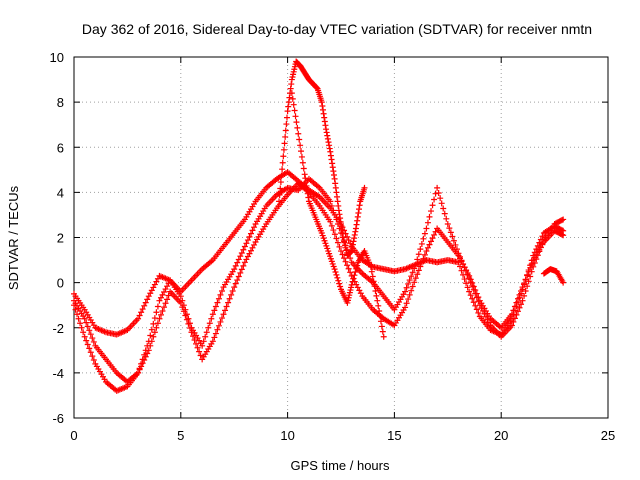  What do you see at coordinates (58, 373) in the screenshot?
I see `y-tick-label: -4` at bounding box center [58, 373].